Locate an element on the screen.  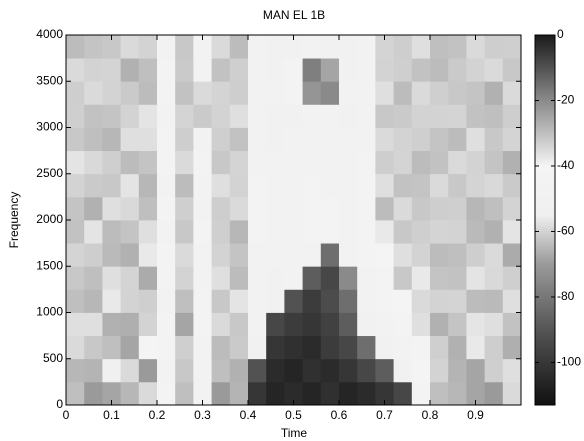
y-tick-label: 500 is located at coordinates (53, 358).